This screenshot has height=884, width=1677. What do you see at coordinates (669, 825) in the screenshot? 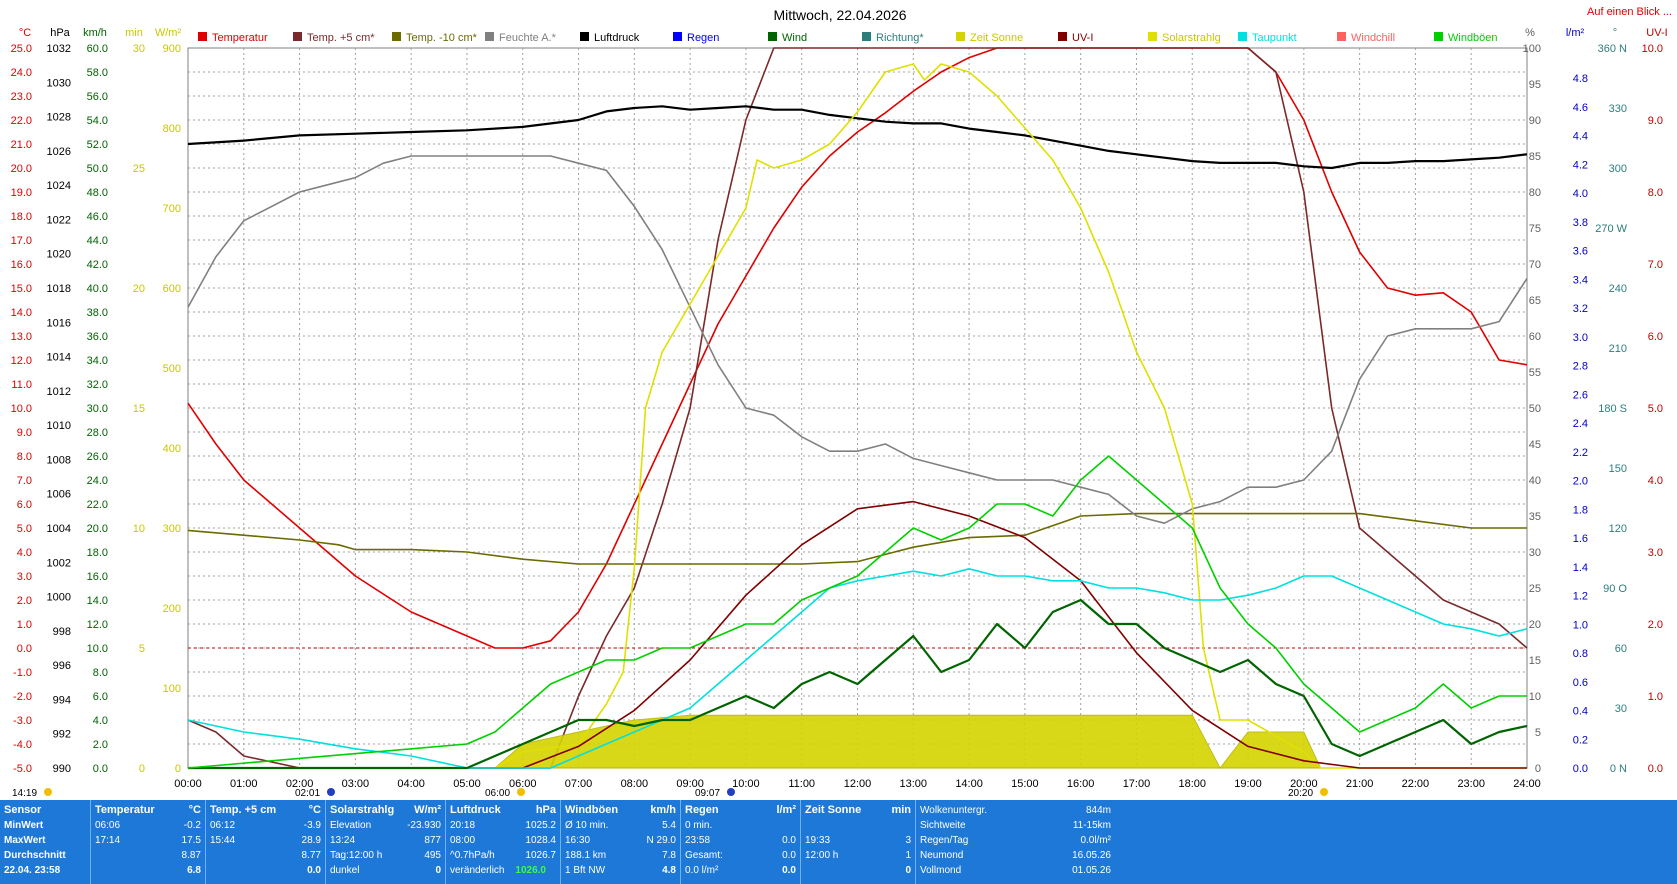
I see `footer-row-value: 5.4` at bounding box center [669, 825].